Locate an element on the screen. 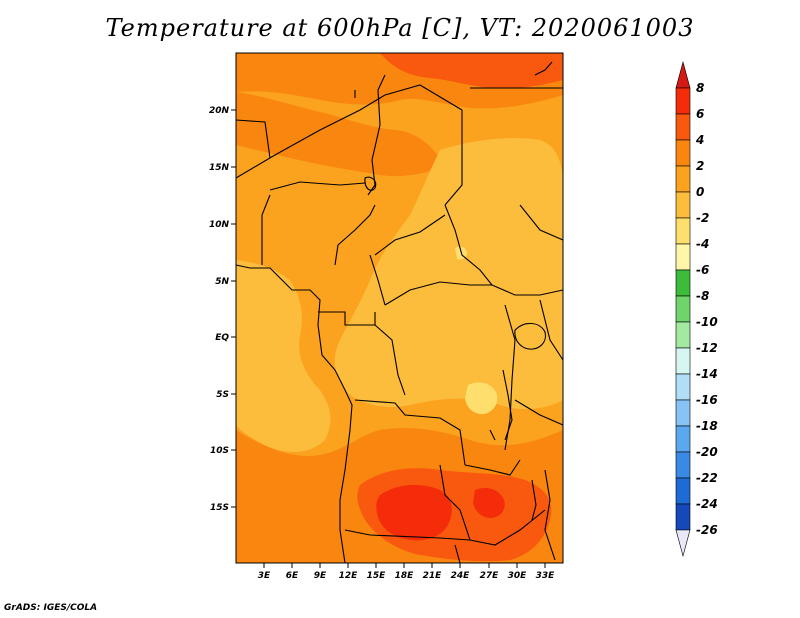  lat-label: 15N is located at coordinates (219, 168).